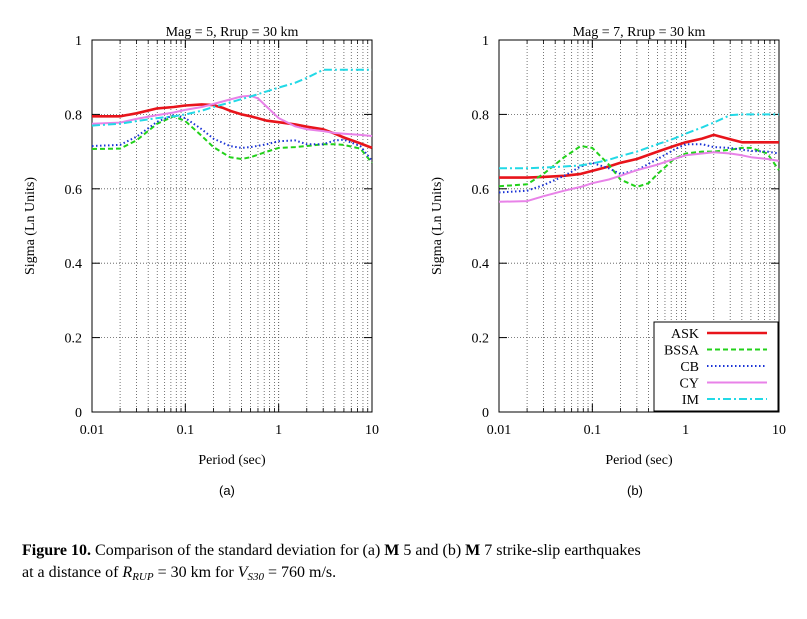 Image resolution: width=807 pixels, height=619 pixels. I want to click on chart-title: Mag = 5, Rrup = 30 km, so click(232, 32).